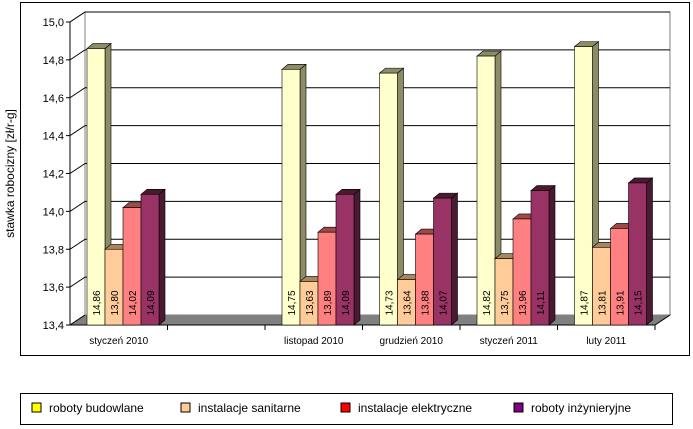 The width and height of the screenshot is (693, 429). What do you see at coordinates (53, 137) in the screenshot?
I see `y-tick-label: 14,4` at bounding box center [53, 137].